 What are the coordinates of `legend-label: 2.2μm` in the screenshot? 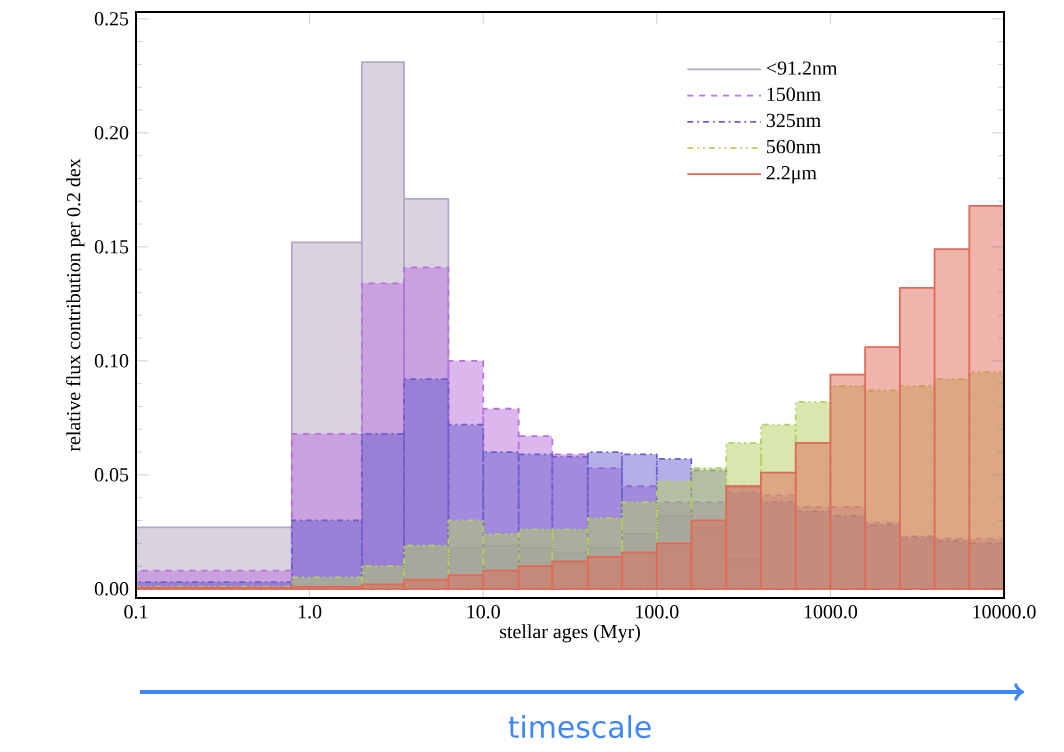 It's located at (791, 175).